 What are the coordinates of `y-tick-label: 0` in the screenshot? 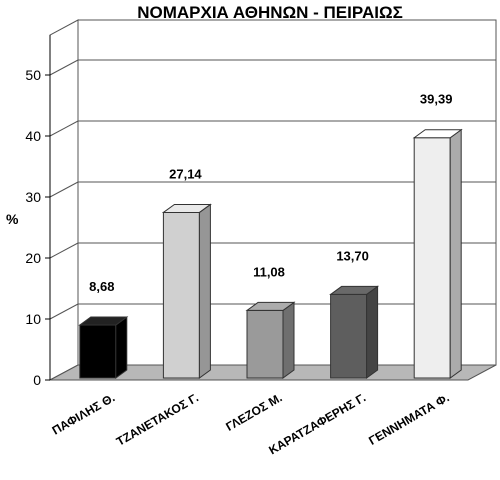 It's located at (37, 380).